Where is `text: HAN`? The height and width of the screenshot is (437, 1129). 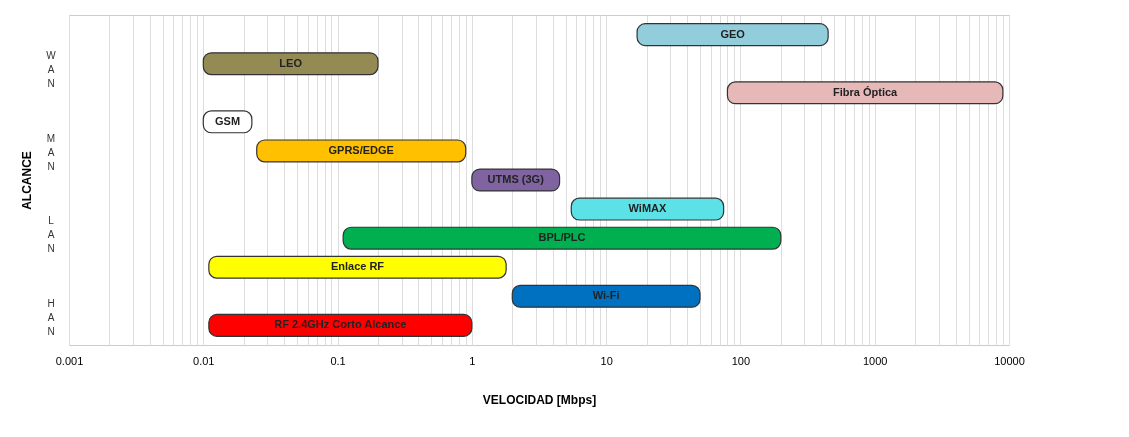 text: HAN is located at coordinates (51, 317).